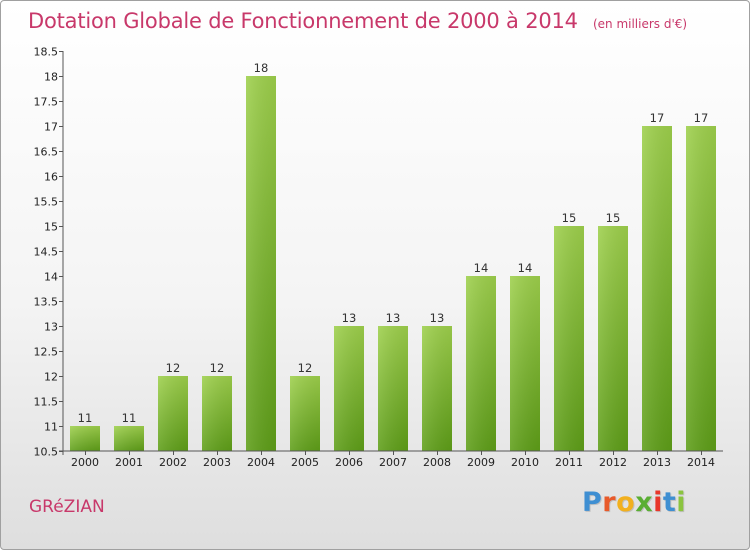 The height and width of the screenshot is (550, 750). I want to click on x-tick-label: 2000, so click(85, 462).